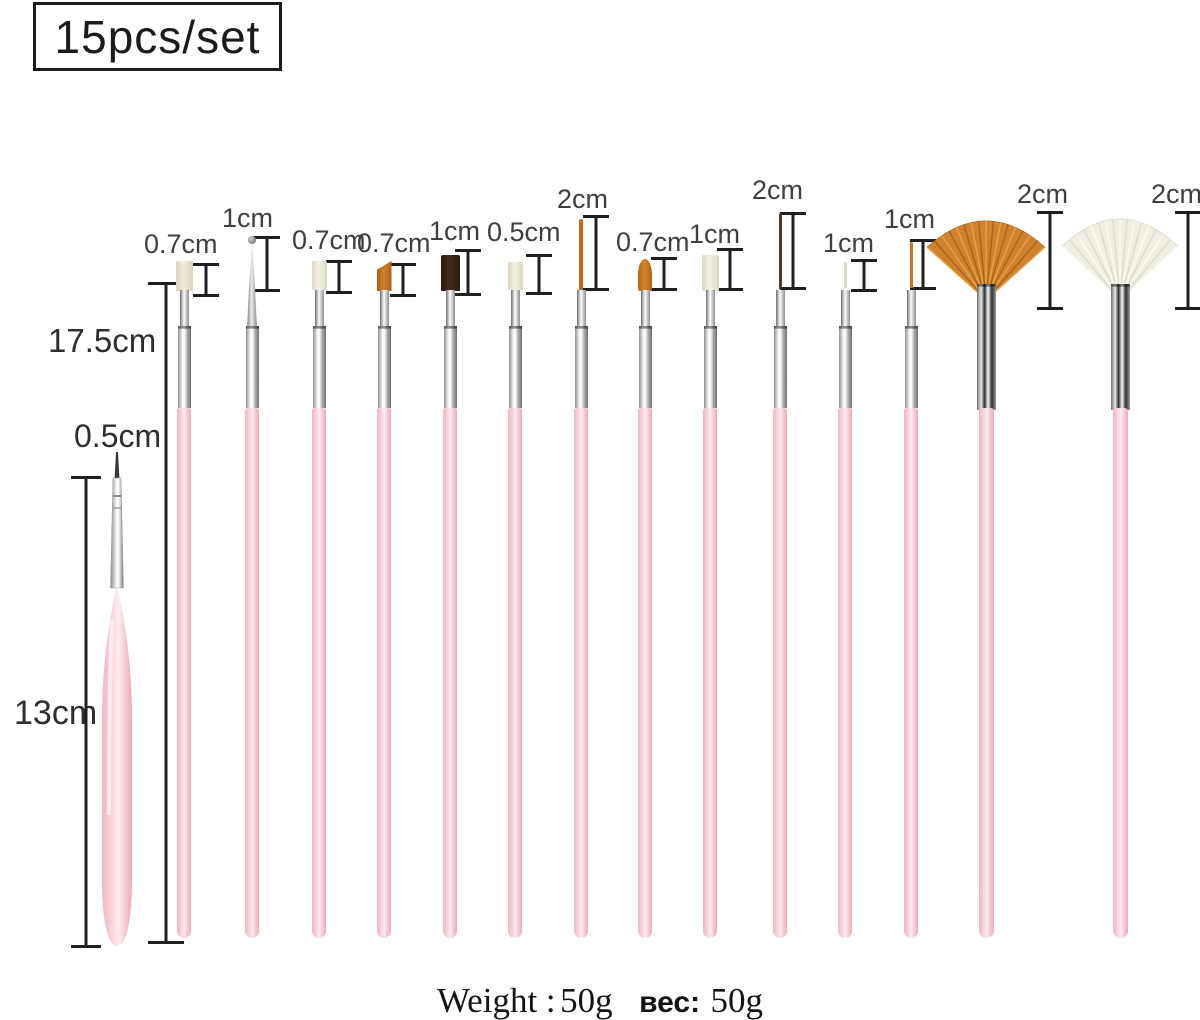 This screenshot has width=1200, height=1020. What do you see at coordinates (86, 712) in the screenshot?
I see `short-brush-measure-bar` at bounding box center [86, 712].